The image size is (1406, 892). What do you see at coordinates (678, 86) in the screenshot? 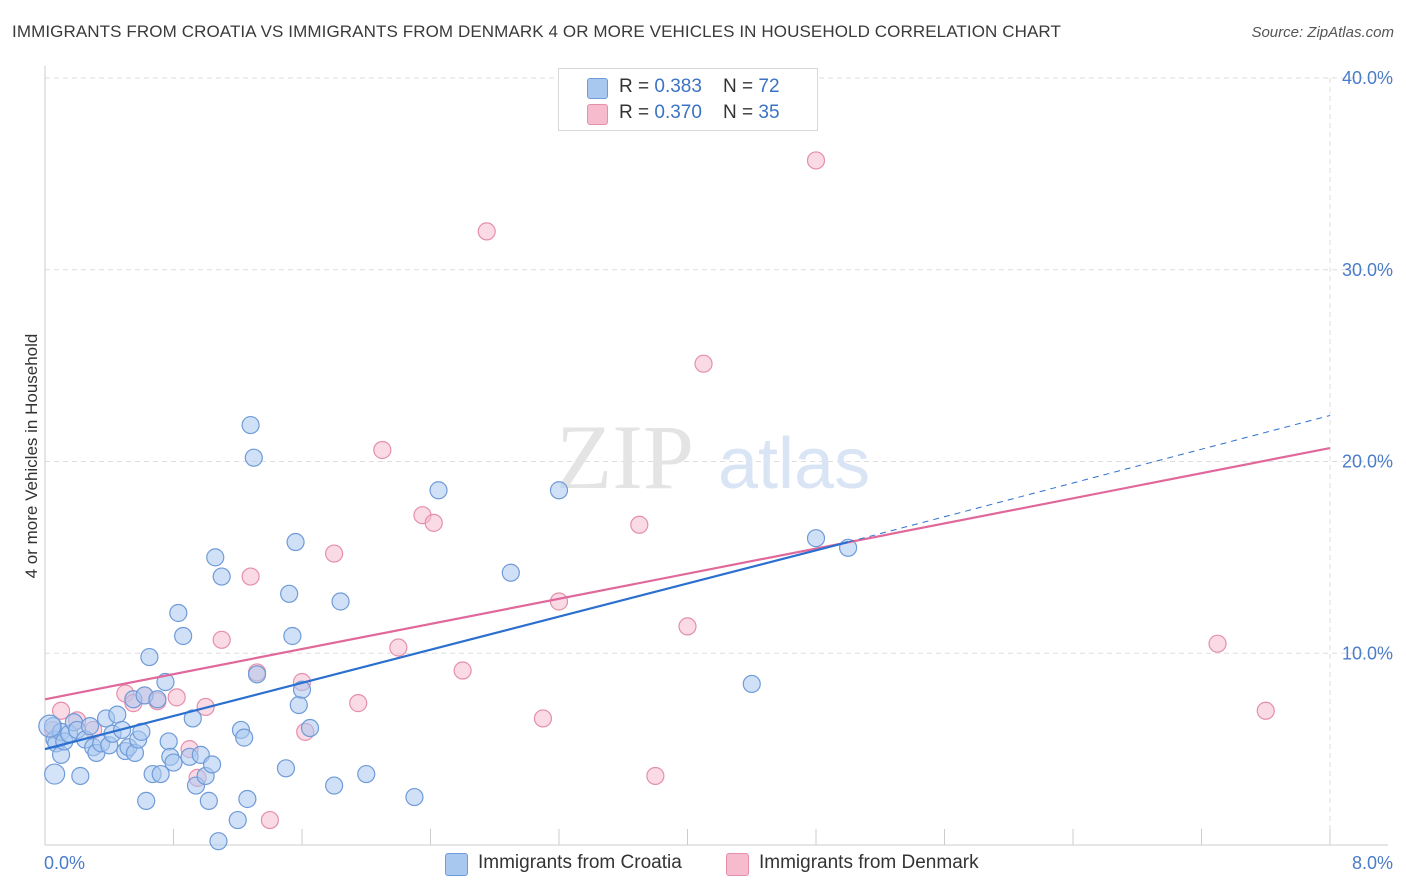
I see `legend-r-value-croatia: 0.383` at bounding box center [678, 86].